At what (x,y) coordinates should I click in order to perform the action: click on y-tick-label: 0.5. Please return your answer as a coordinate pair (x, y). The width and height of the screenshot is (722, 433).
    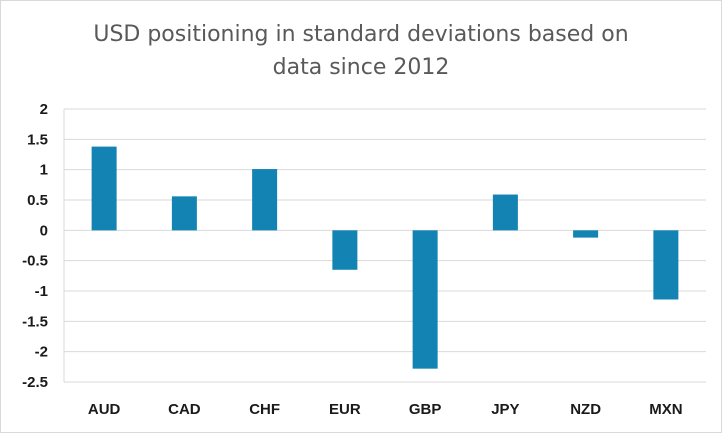
    Looking at the image, I should click on (37, 200).